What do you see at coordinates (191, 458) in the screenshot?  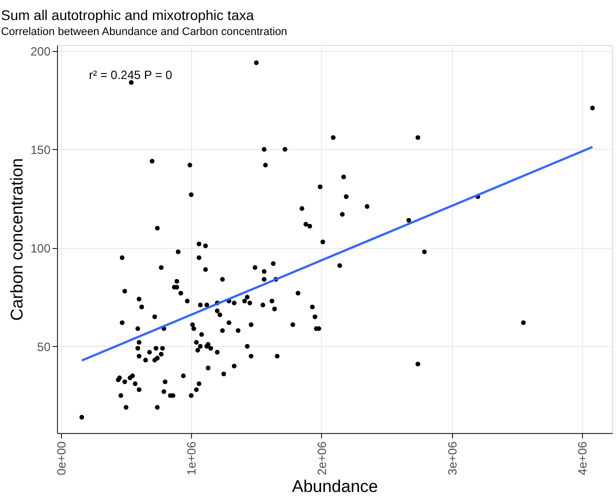 I see `x-tick-label: 1e+06` at bounding box center [191, 458].